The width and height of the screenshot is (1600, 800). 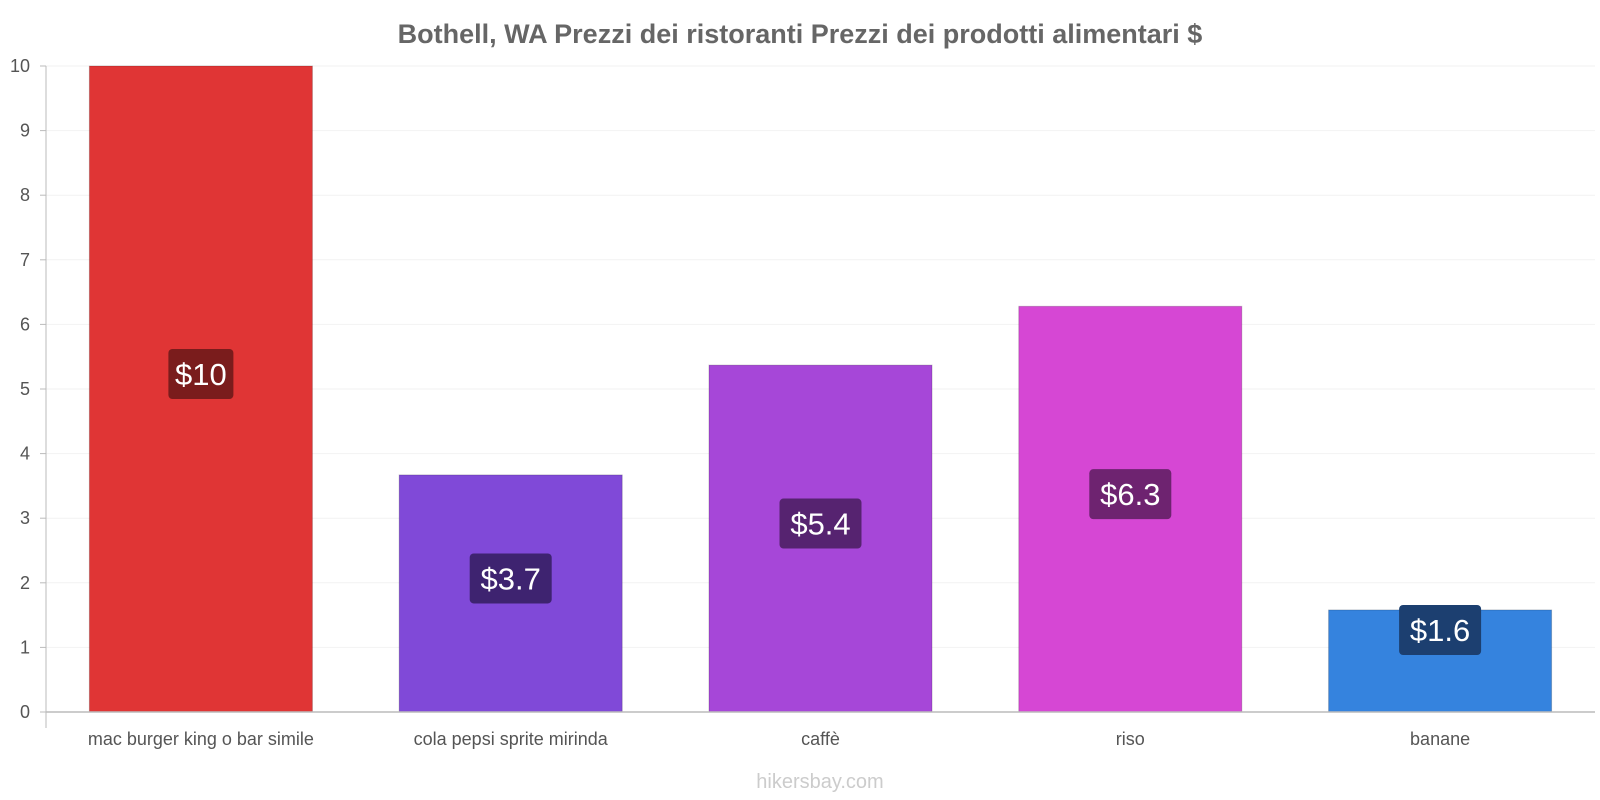 I want to click on value-label: $10, so click(x=201, y=374).